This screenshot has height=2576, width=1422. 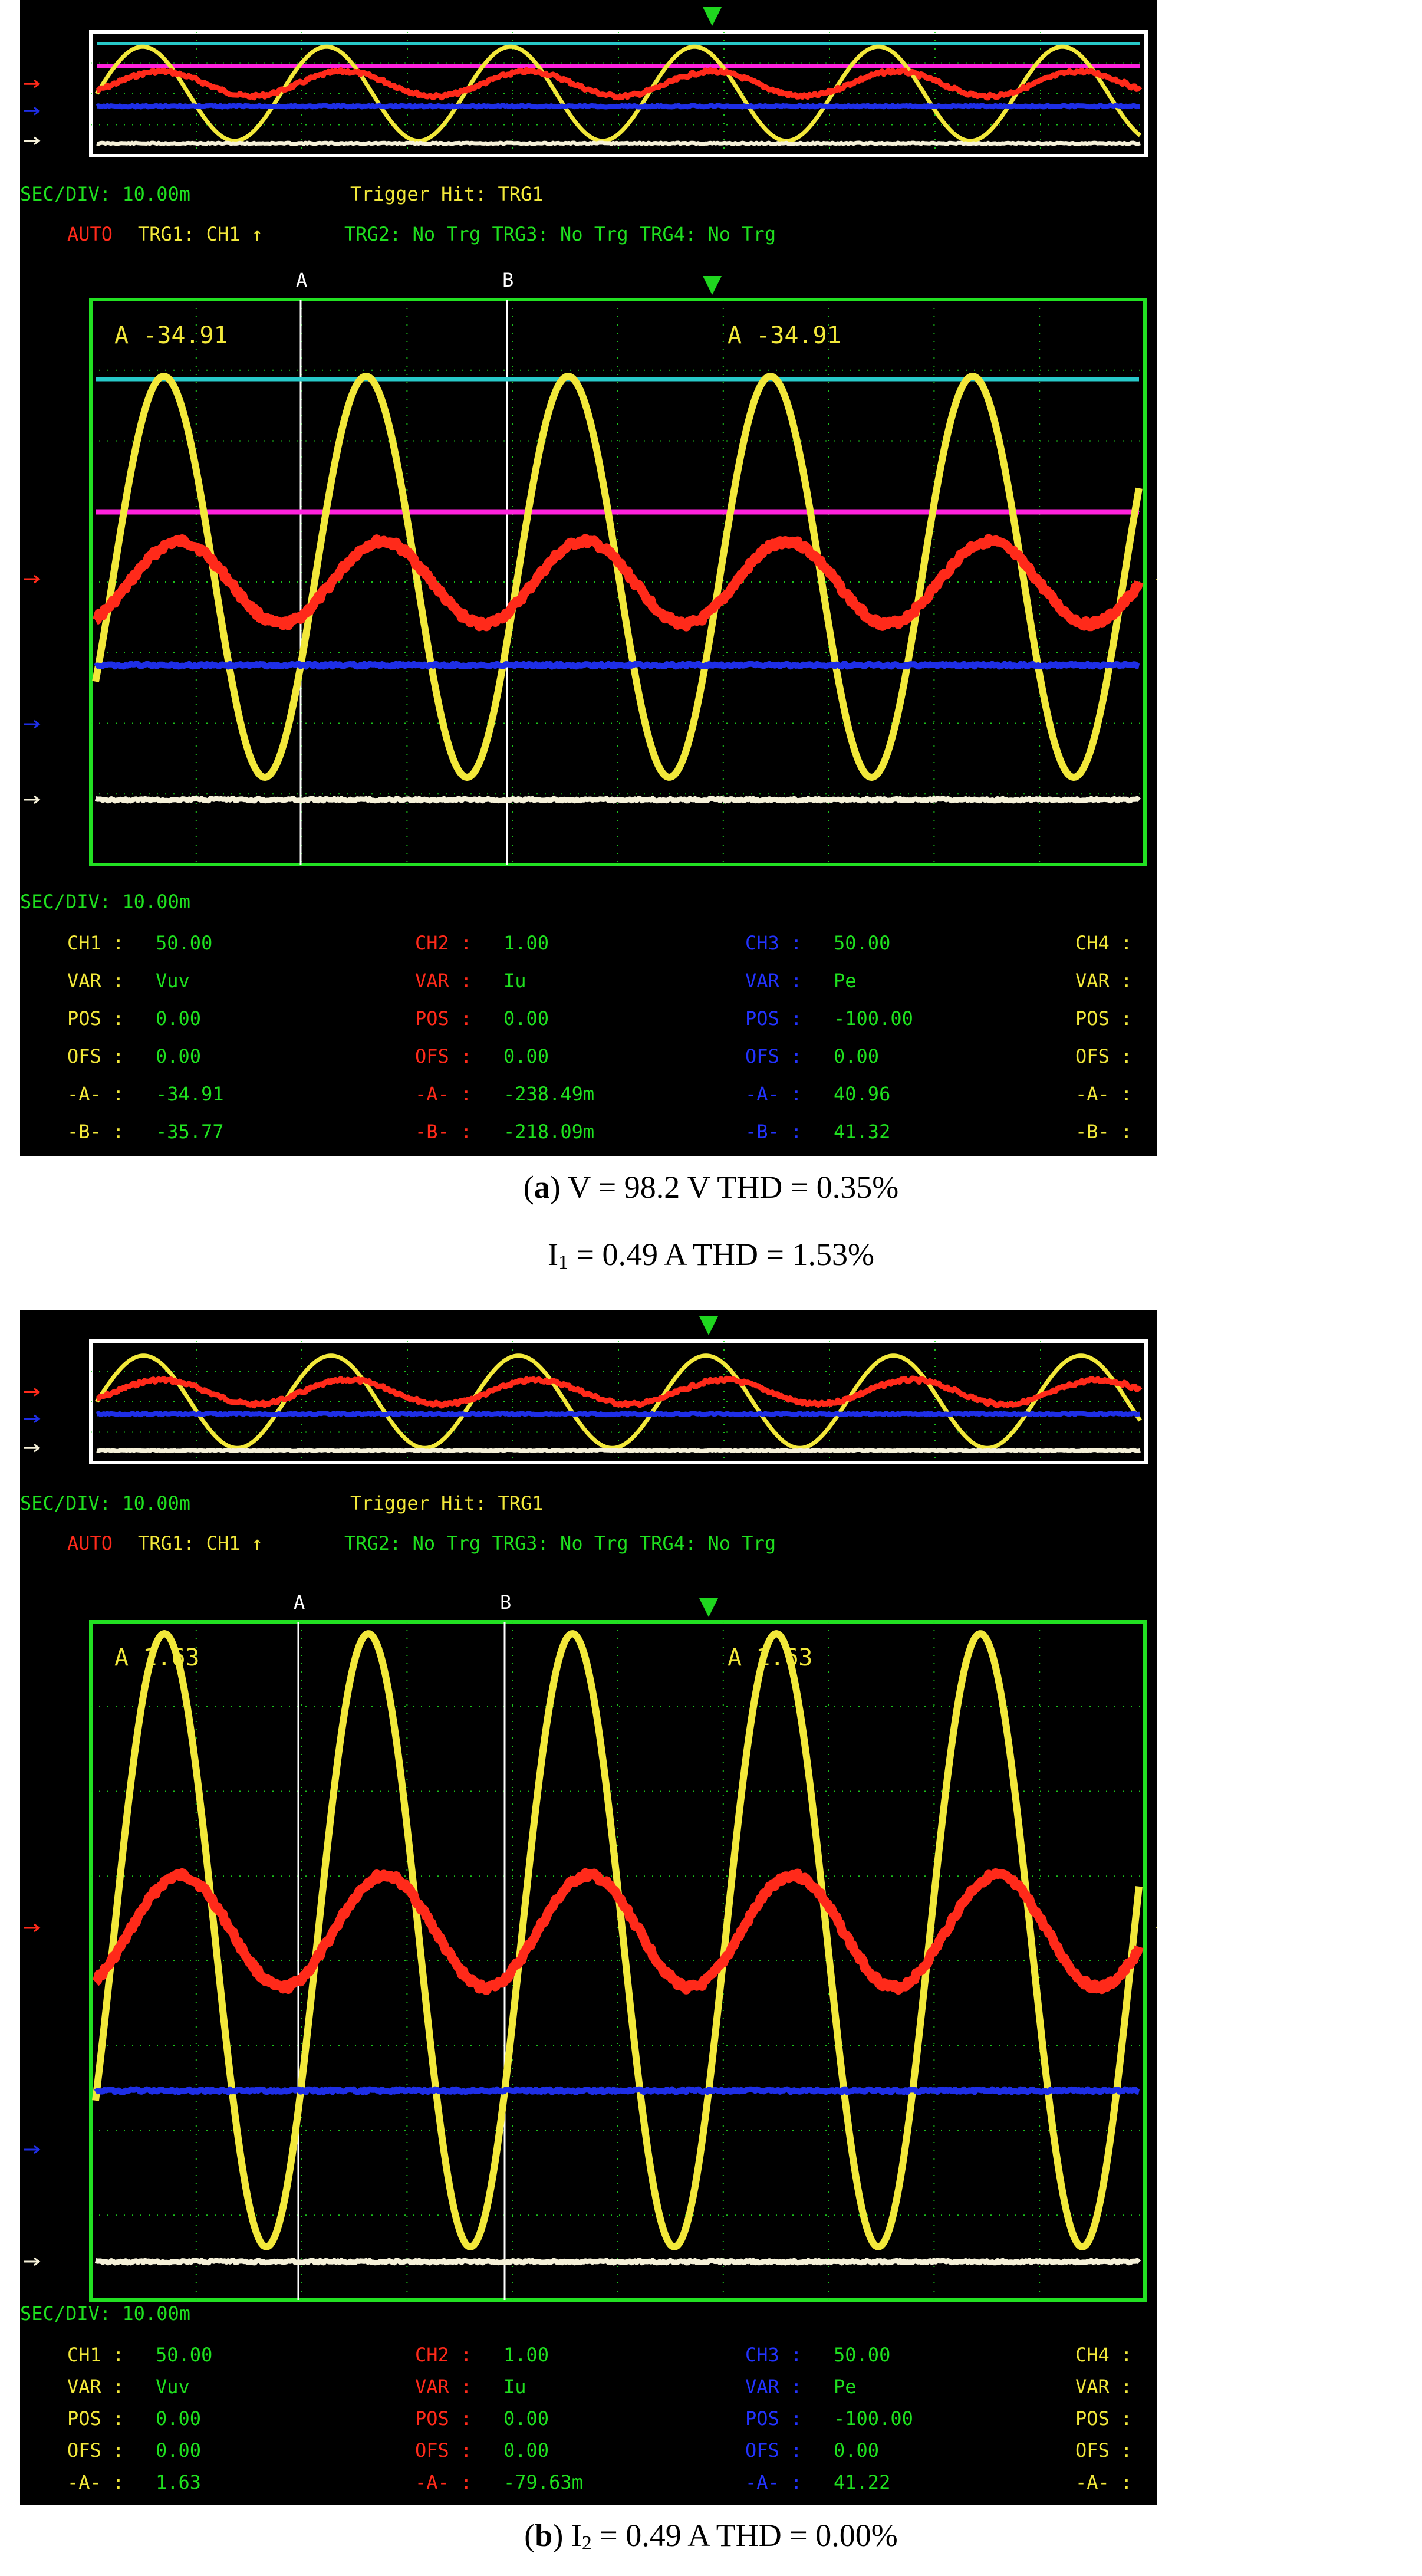 What do you see at coordinates (862, 2355) in the screenshot?
I see `ch3-scale-value: 50.00` at bounding box center [862, 2355].